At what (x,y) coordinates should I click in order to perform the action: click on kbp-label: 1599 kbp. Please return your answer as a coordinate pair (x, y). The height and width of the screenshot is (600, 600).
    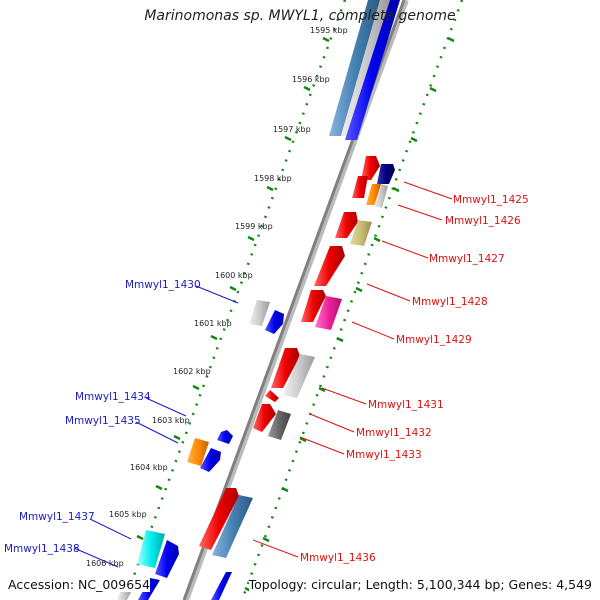
    Looking at the image, I should click on (254, 226).